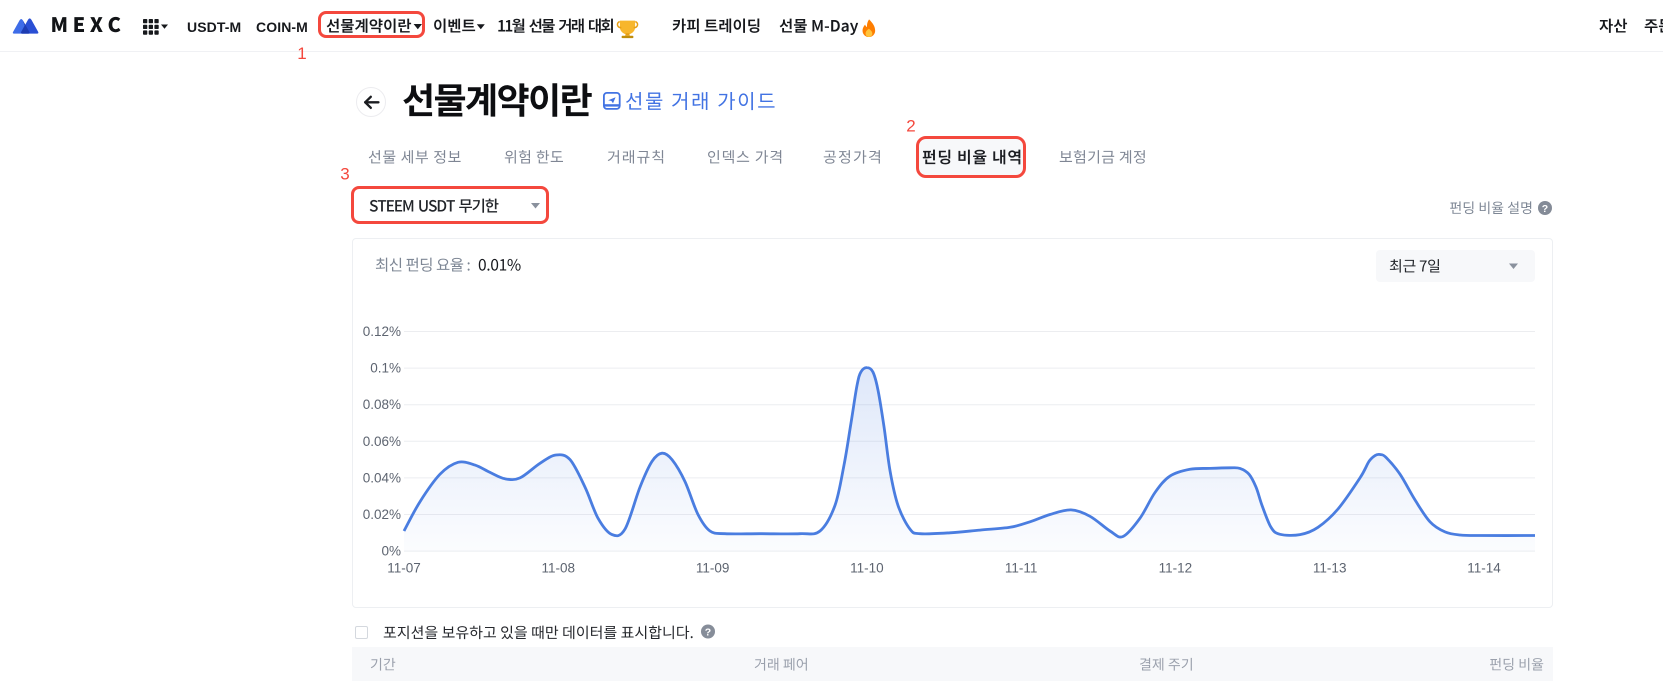 The image size is (1663, 687). I want to click on svg-text: 0%, so click(391, 551).